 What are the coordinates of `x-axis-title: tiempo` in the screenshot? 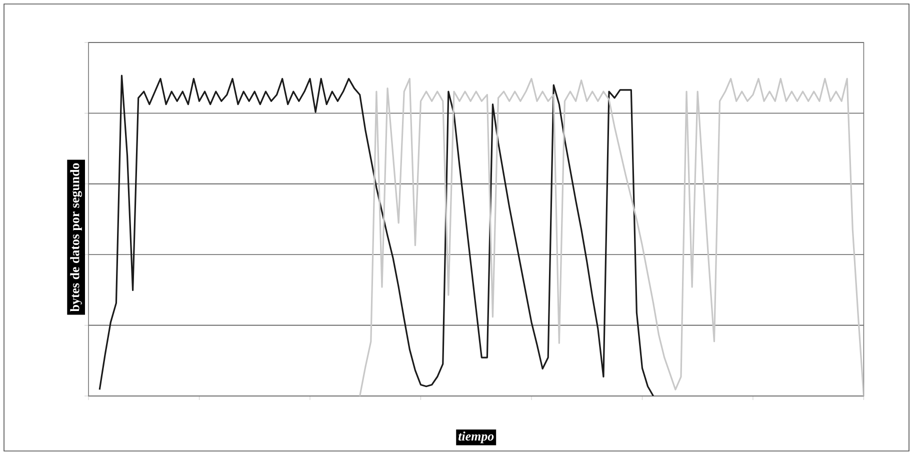 It's located at (476, 438).